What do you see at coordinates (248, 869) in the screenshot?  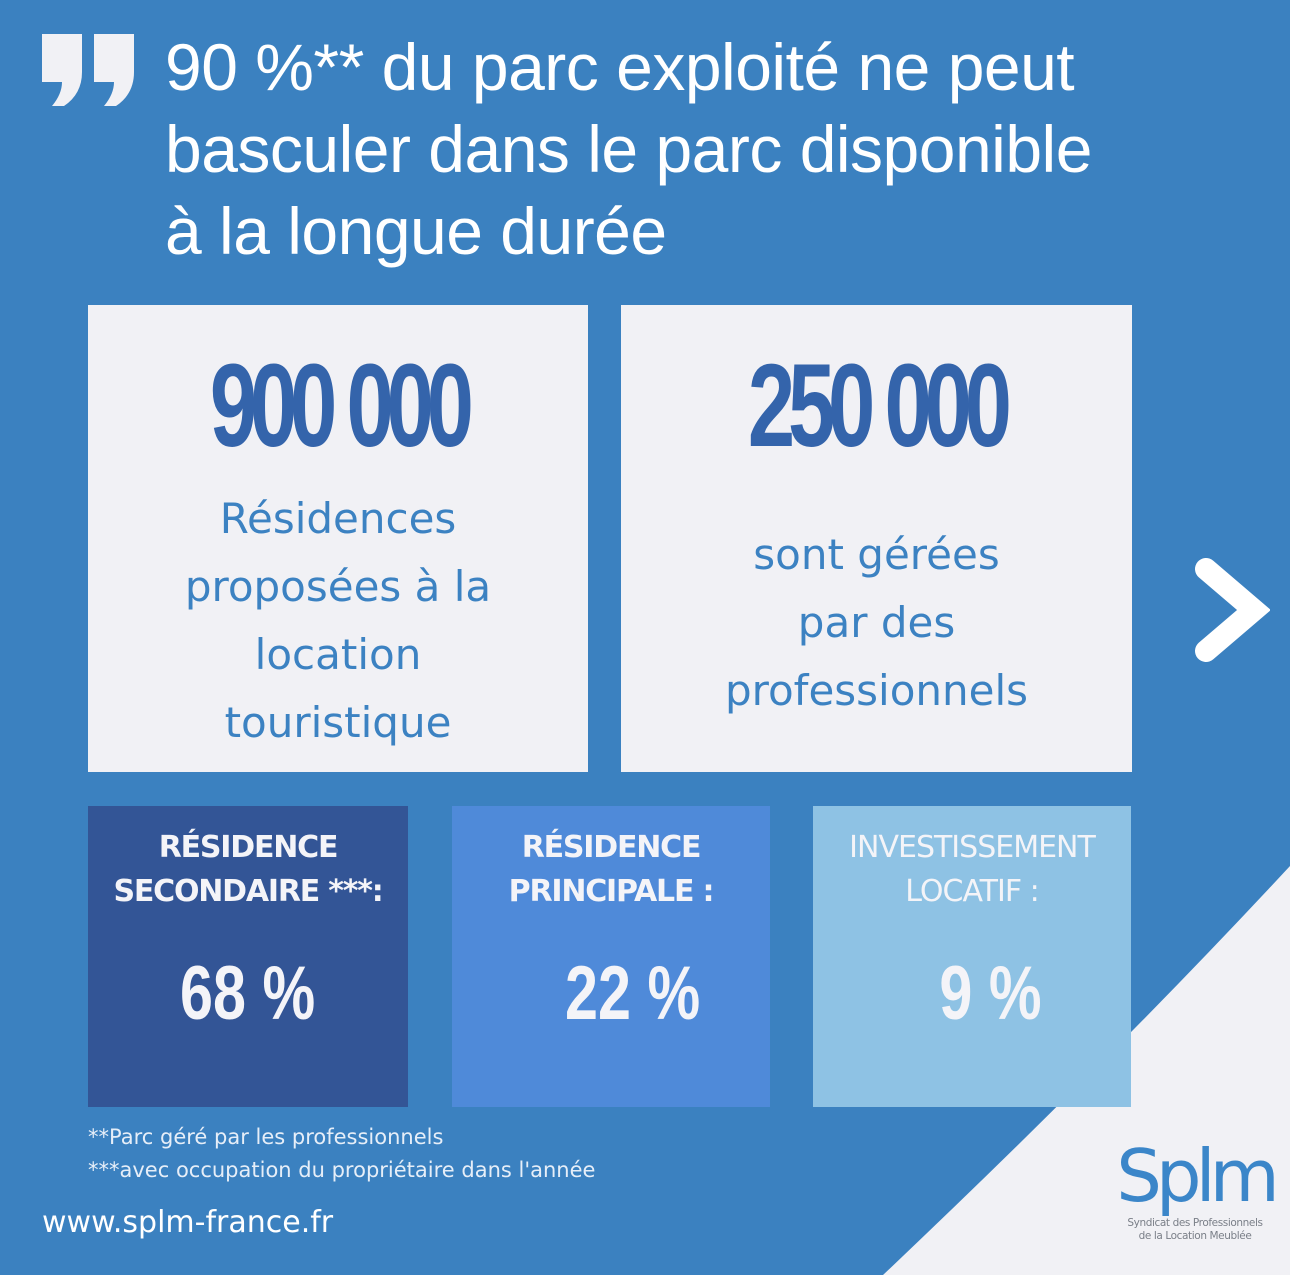 I see `stat-label: RÉSIDENCE SECONDAIRE ***:` at bounding box center [248, 869].